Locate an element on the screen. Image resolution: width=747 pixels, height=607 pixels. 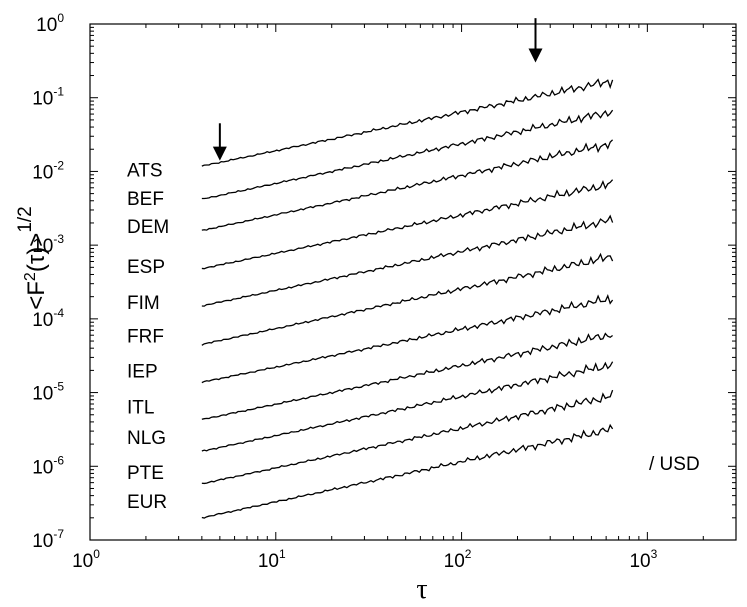
currency-annotation: / USD is located at coordinates (674, 464).